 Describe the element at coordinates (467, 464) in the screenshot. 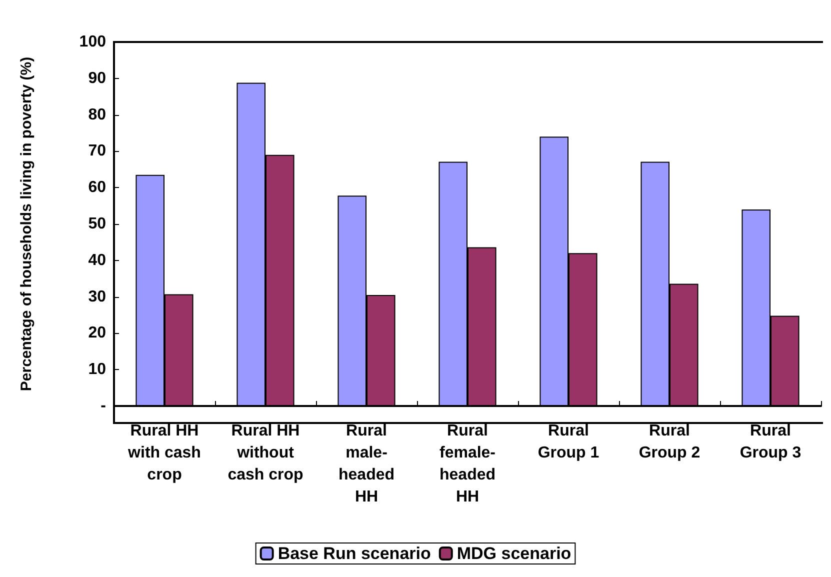

I see `x-tick-label: Rural female- headed HH` at that location.